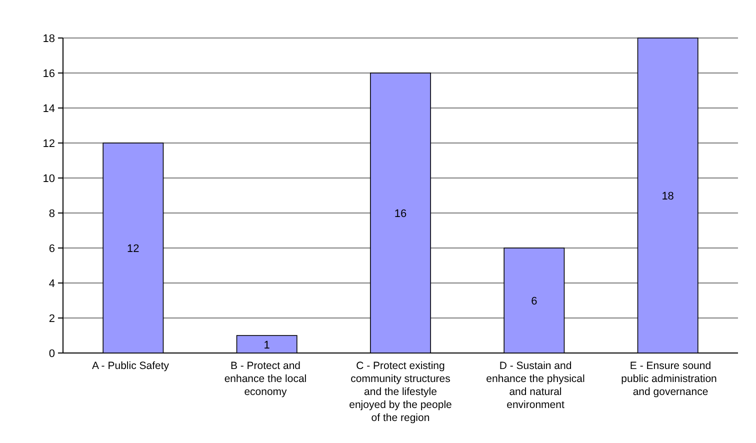  I want to click on y-tick-label: 18, so click(48, 39).